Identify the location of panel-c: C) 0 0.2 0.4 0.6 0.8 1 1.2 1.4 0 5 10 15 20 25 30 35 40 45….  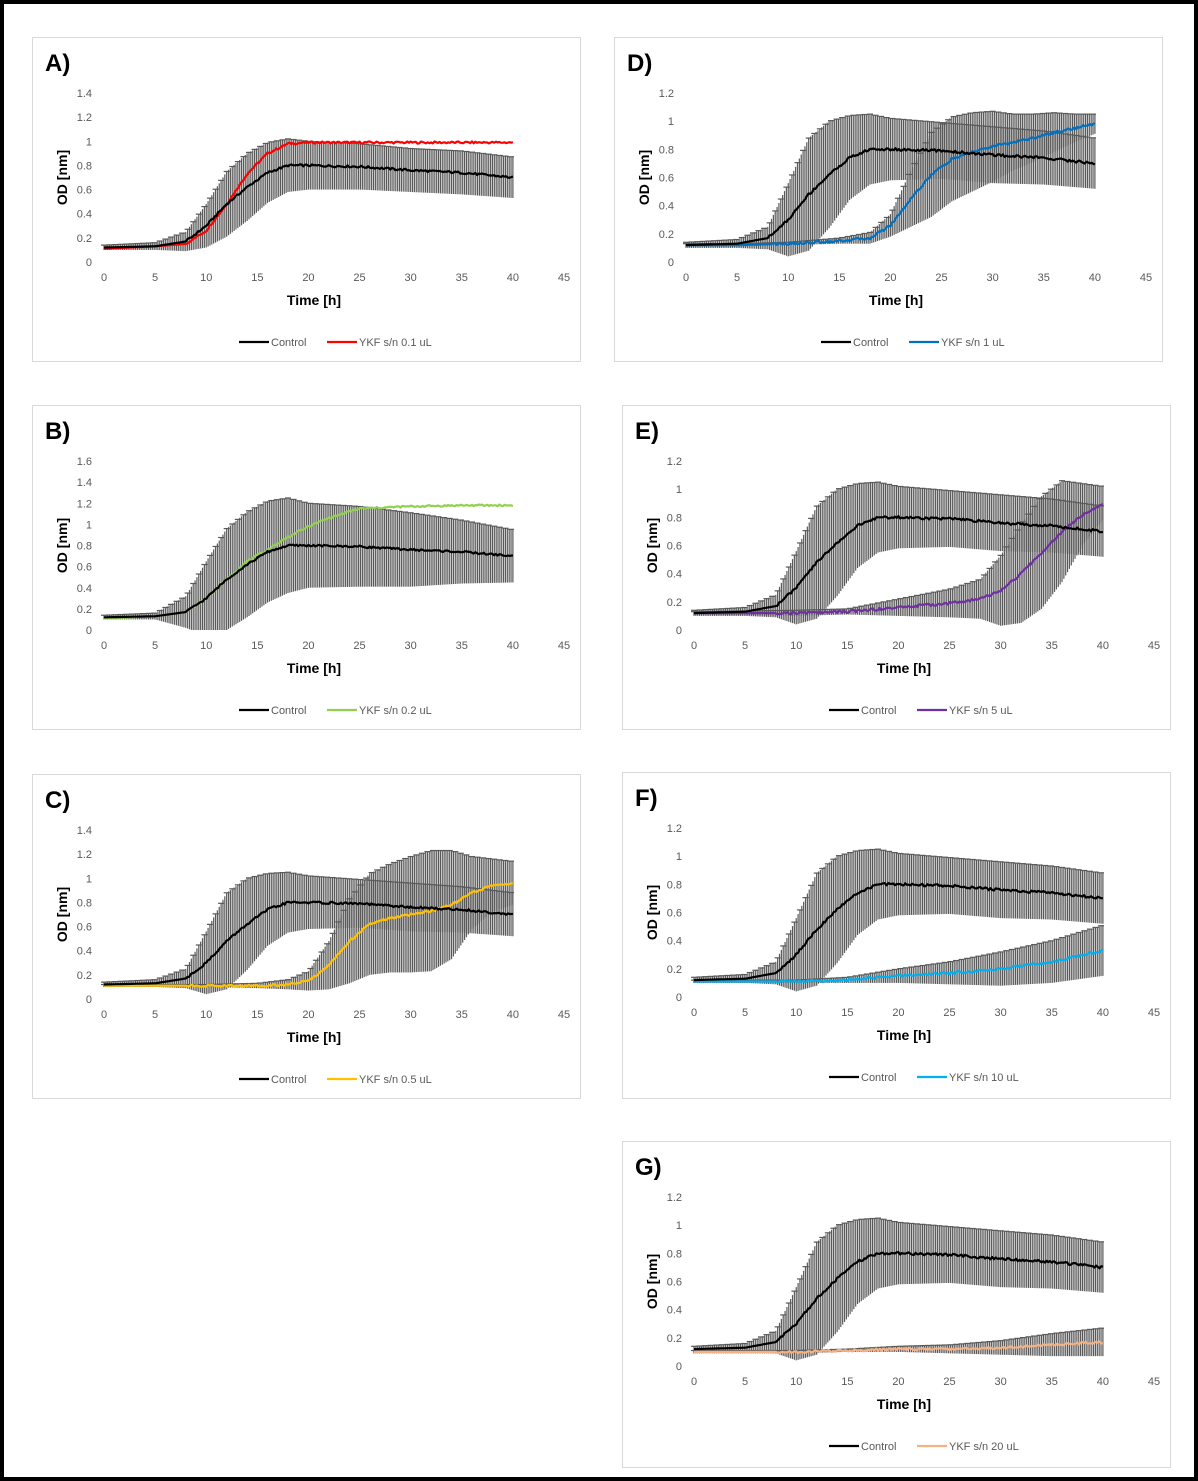
(306, 936).